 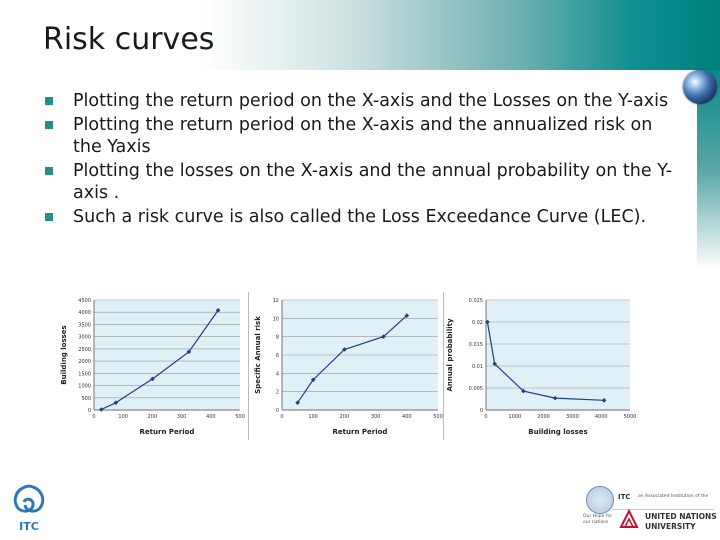 What do you see at coordinates (84, 338) in the screenshot?
I see `y-tick-label: 3000` at bounding box center [84, 338].